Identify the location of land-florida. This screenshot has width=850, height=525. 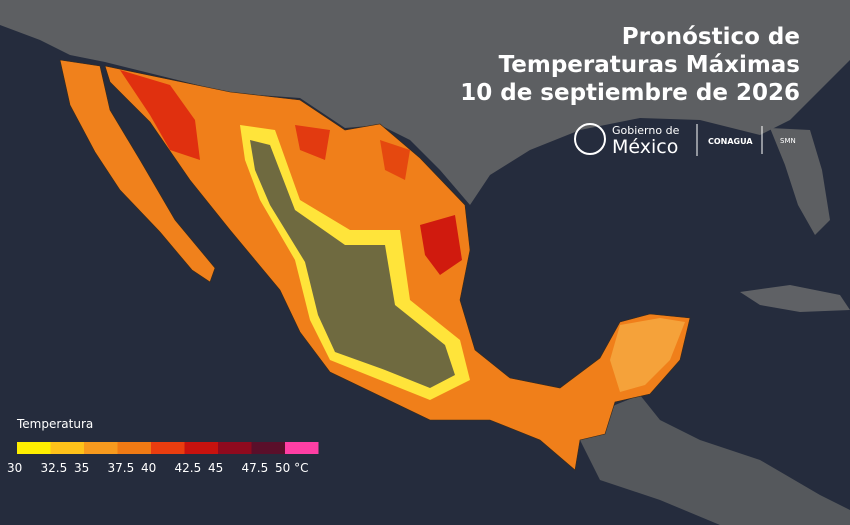
(800, 181).